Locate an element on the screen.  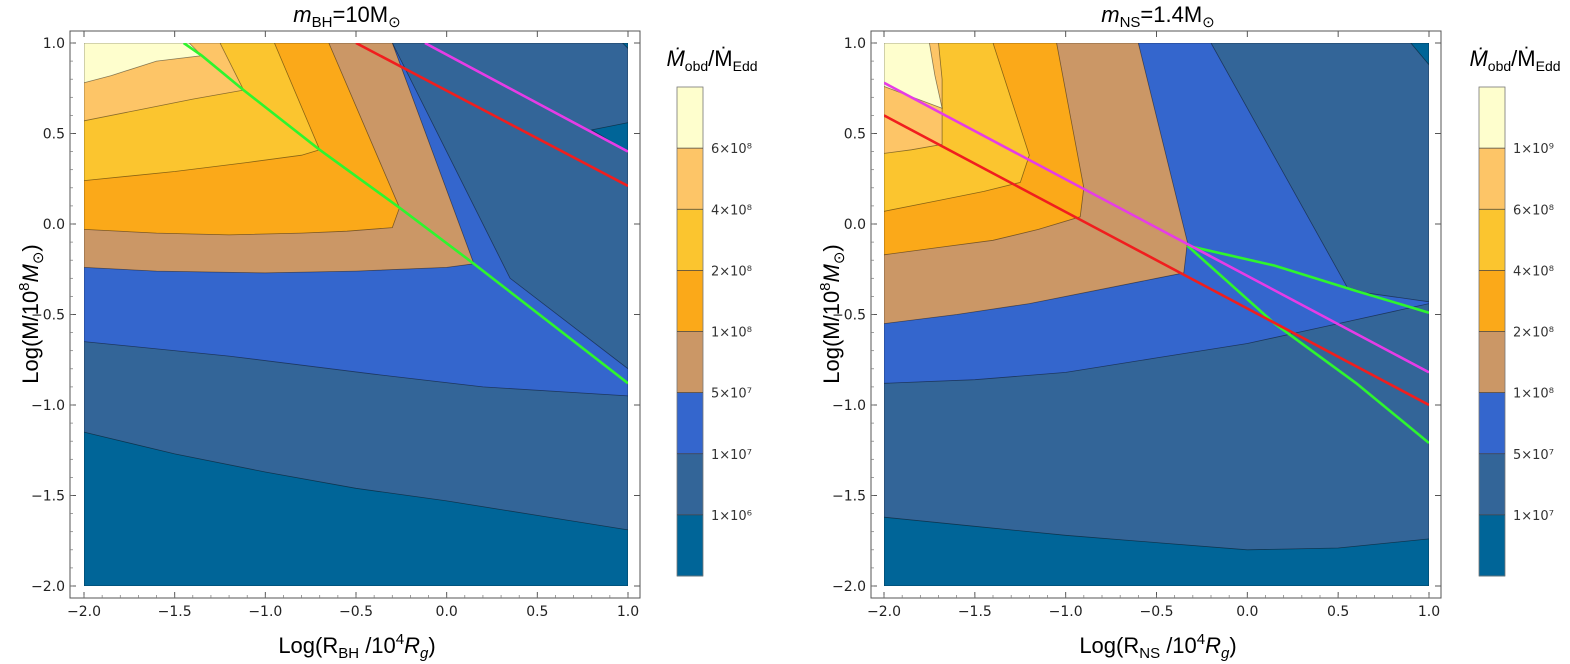
red-line is located at coordinates (491, 115).